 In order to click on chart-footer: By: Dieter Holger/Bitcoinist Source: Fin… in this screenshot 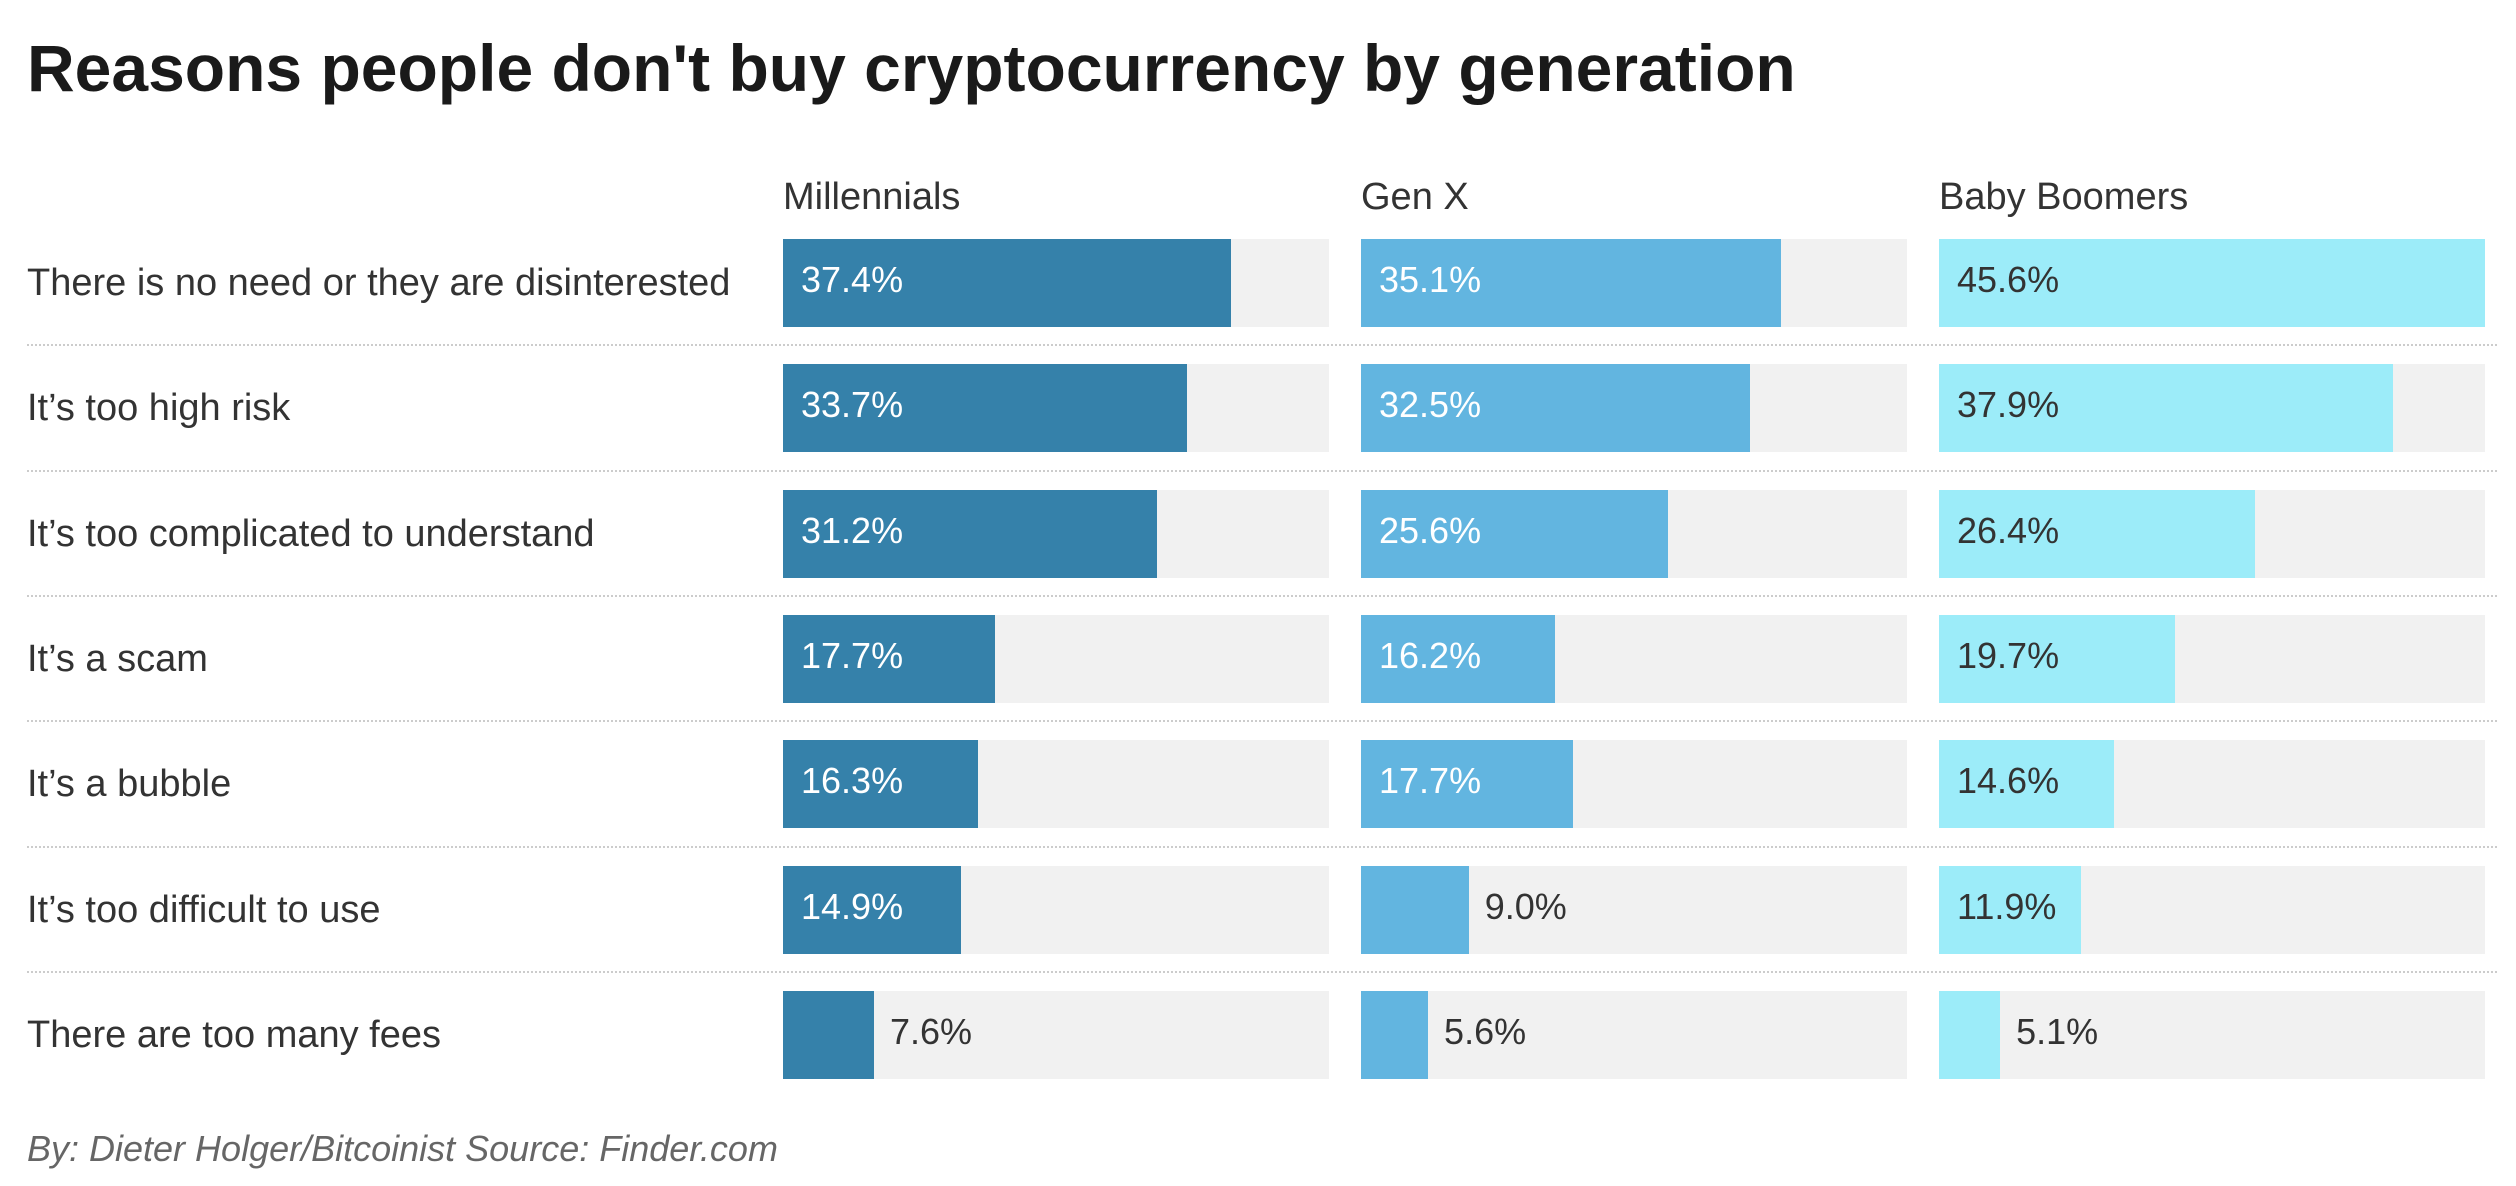, I will do `click(402, 1148)`.